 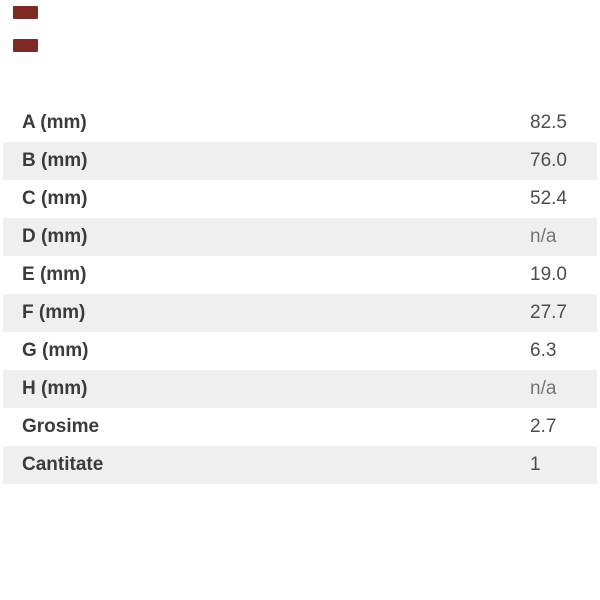 What do you see at coordinates (548, 312) in the screenshot?
I see `row-value: 27.7` at bounding box center [548, 312].